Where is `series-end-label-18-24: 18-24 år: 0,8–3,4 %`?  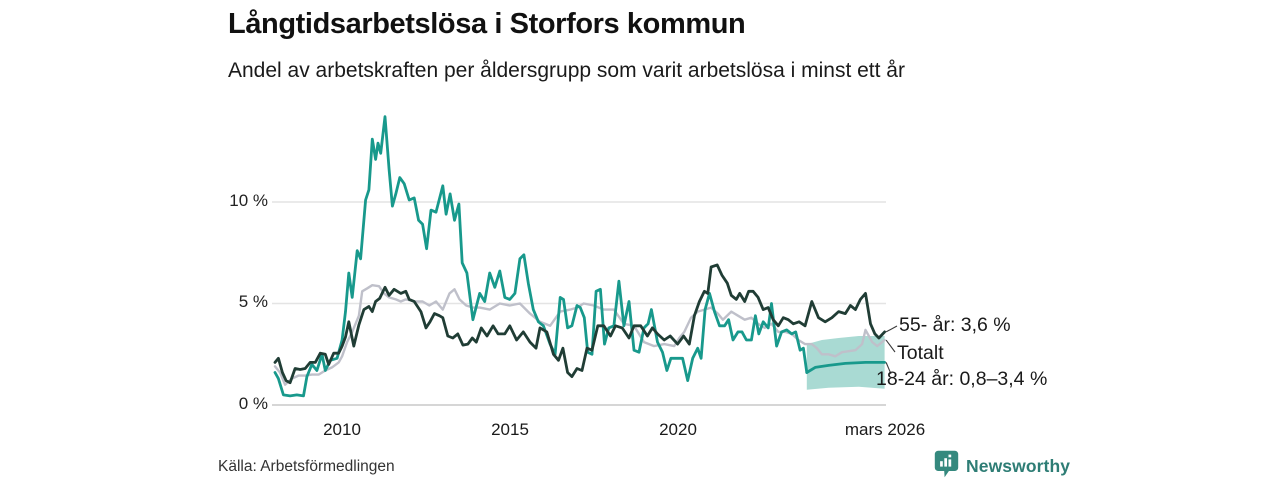 series-end-label-18-24: 18-24 år: 0,8–3,4 % is located at coordinates (962, 379).